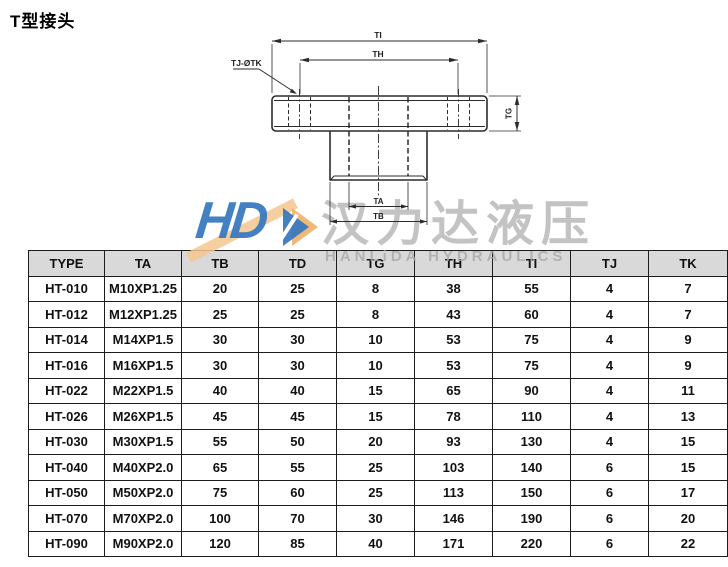 Image resolution: width=728 pixels, height=567 pixels. Describe the element at coordinates (297, 492) in the screenshot. I see `value-cell: 60` at that location.